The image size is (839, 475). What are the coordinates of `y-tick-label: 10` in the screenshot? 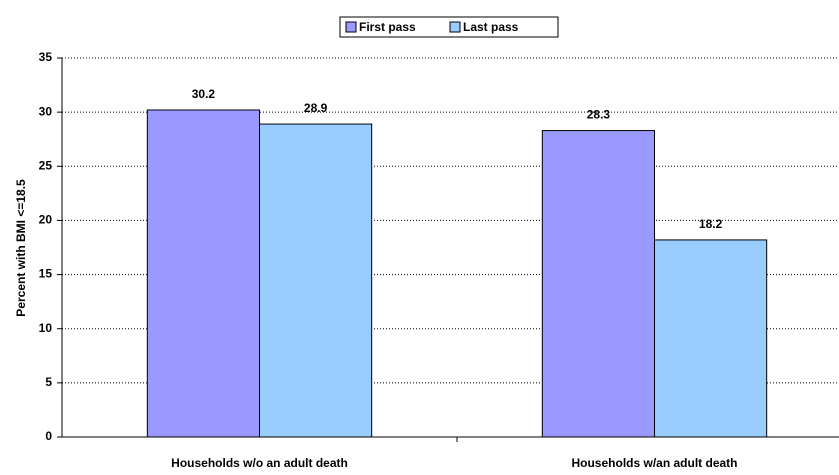 It's located at (46, 328).